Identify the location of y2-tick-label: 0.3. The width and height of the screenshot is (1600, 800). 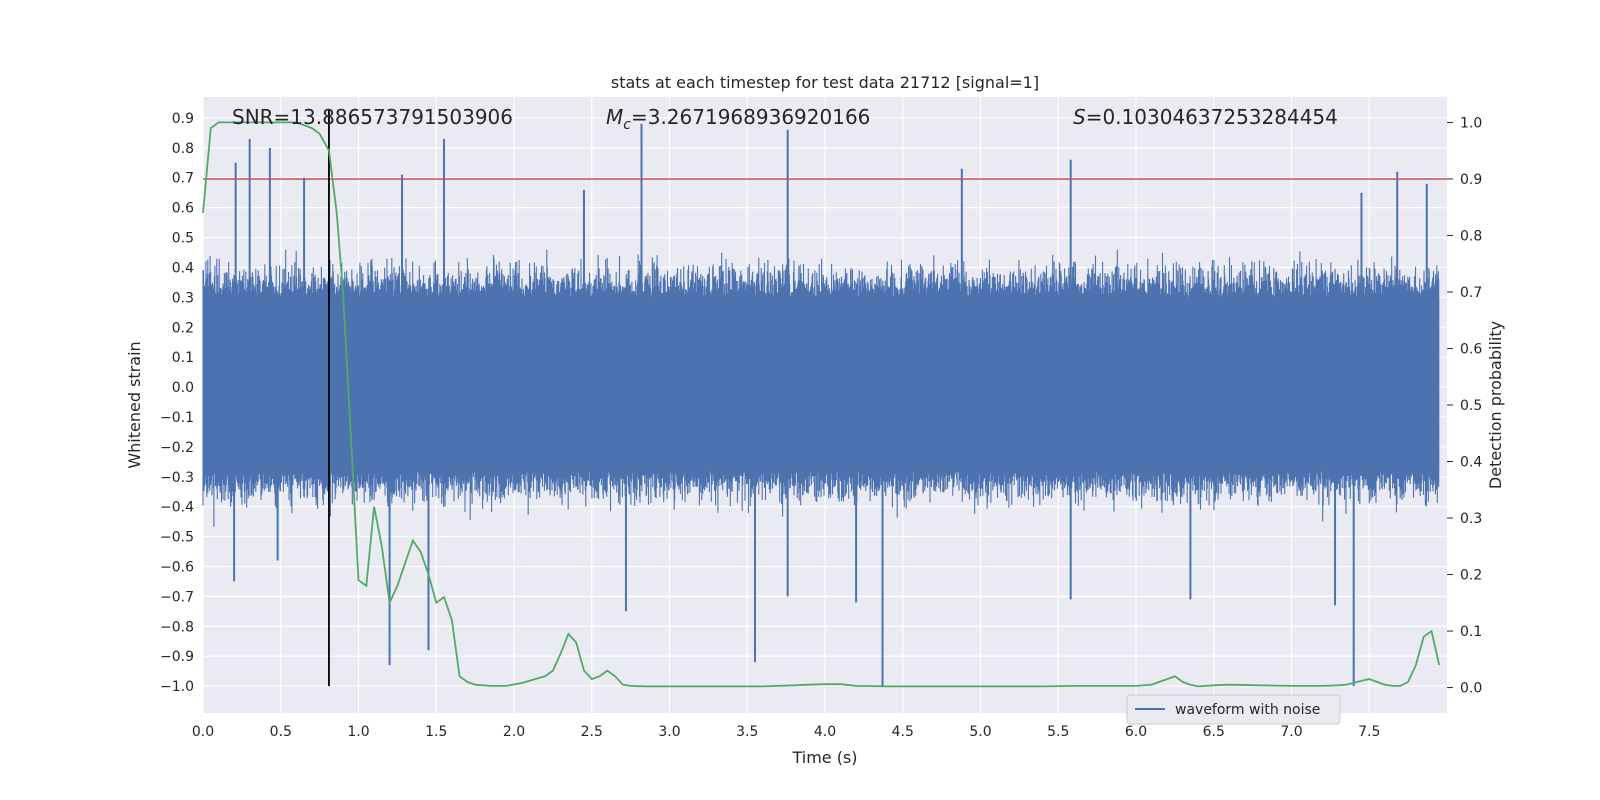
(1471, 519).